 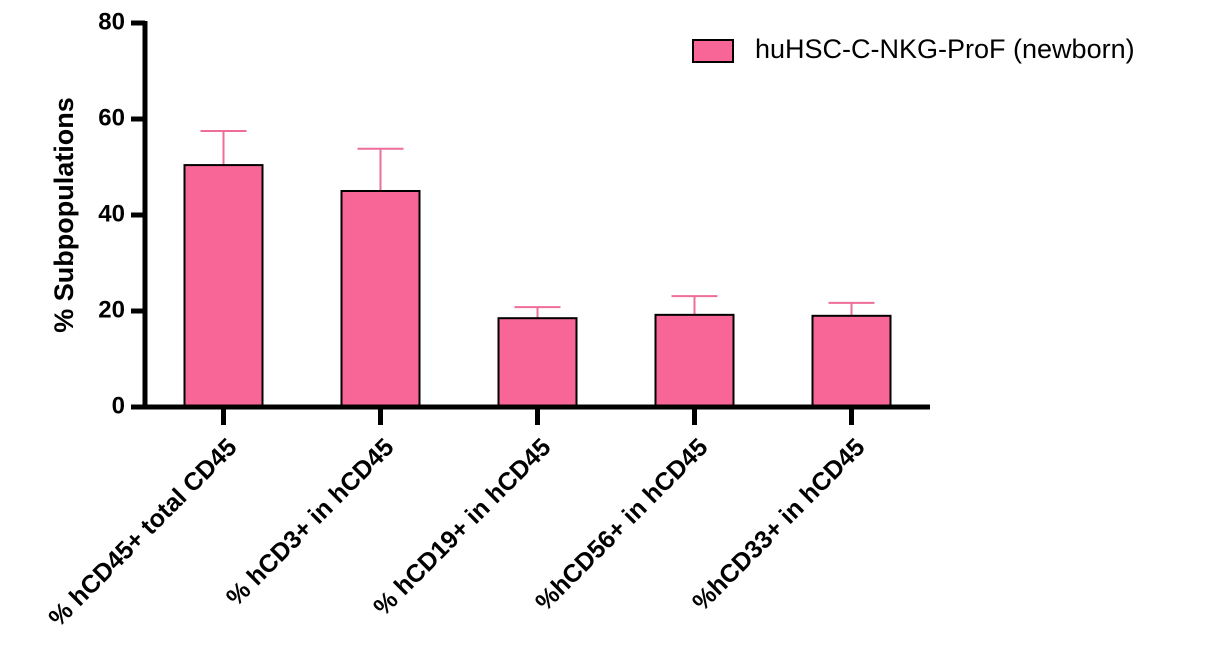 What do you see at coordinates (462, 527) in the screenshot?
I see `x-tick-label: % hCD19+ in hCD45` at bounding box center [462, 527].